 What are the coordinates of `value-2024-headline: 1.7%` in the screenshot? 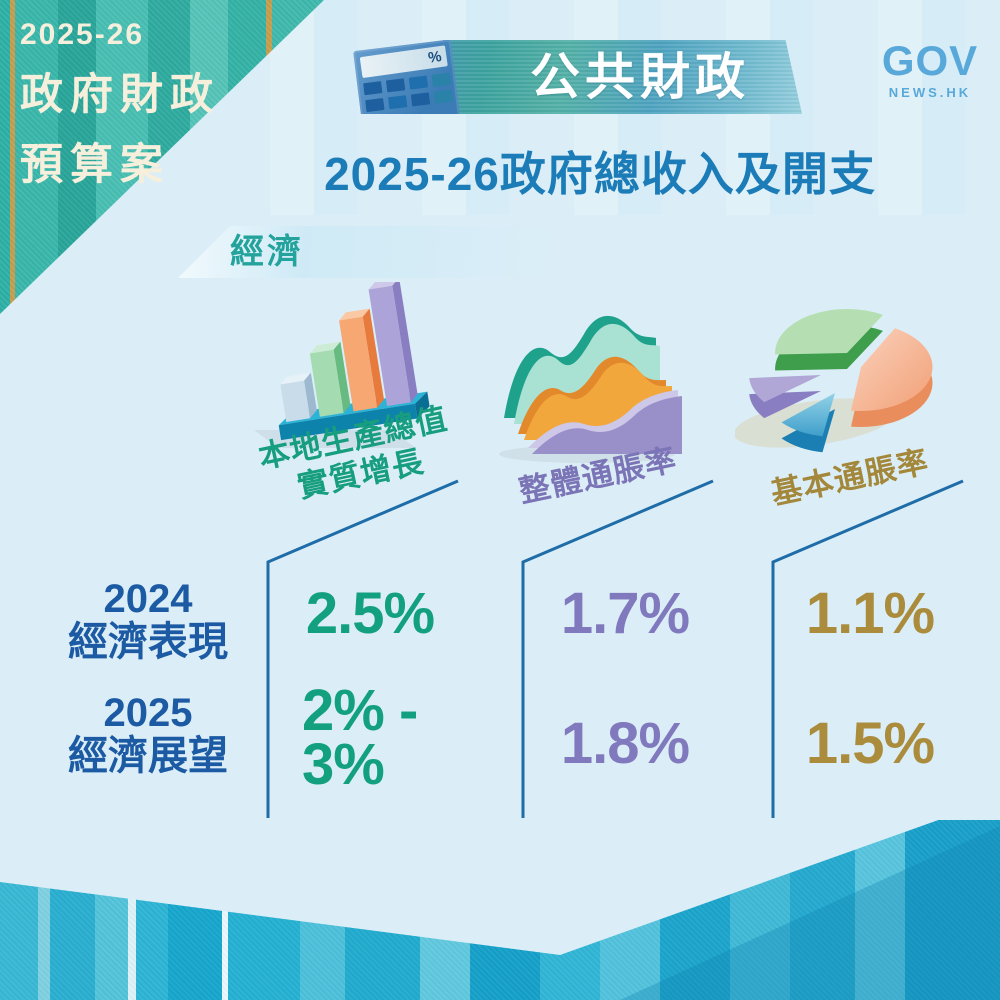 It's located at (625, 613).